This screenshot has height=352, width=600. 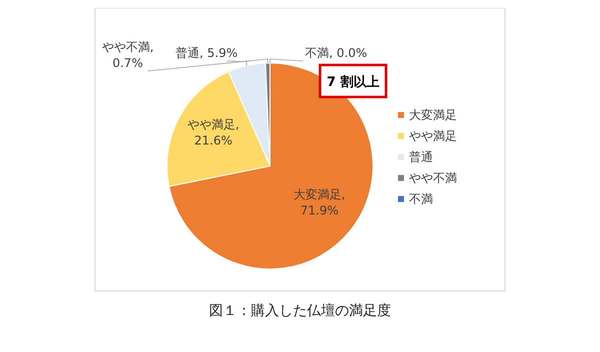 I want to click on legend-label: やや不満, so click(x=433, y=178).